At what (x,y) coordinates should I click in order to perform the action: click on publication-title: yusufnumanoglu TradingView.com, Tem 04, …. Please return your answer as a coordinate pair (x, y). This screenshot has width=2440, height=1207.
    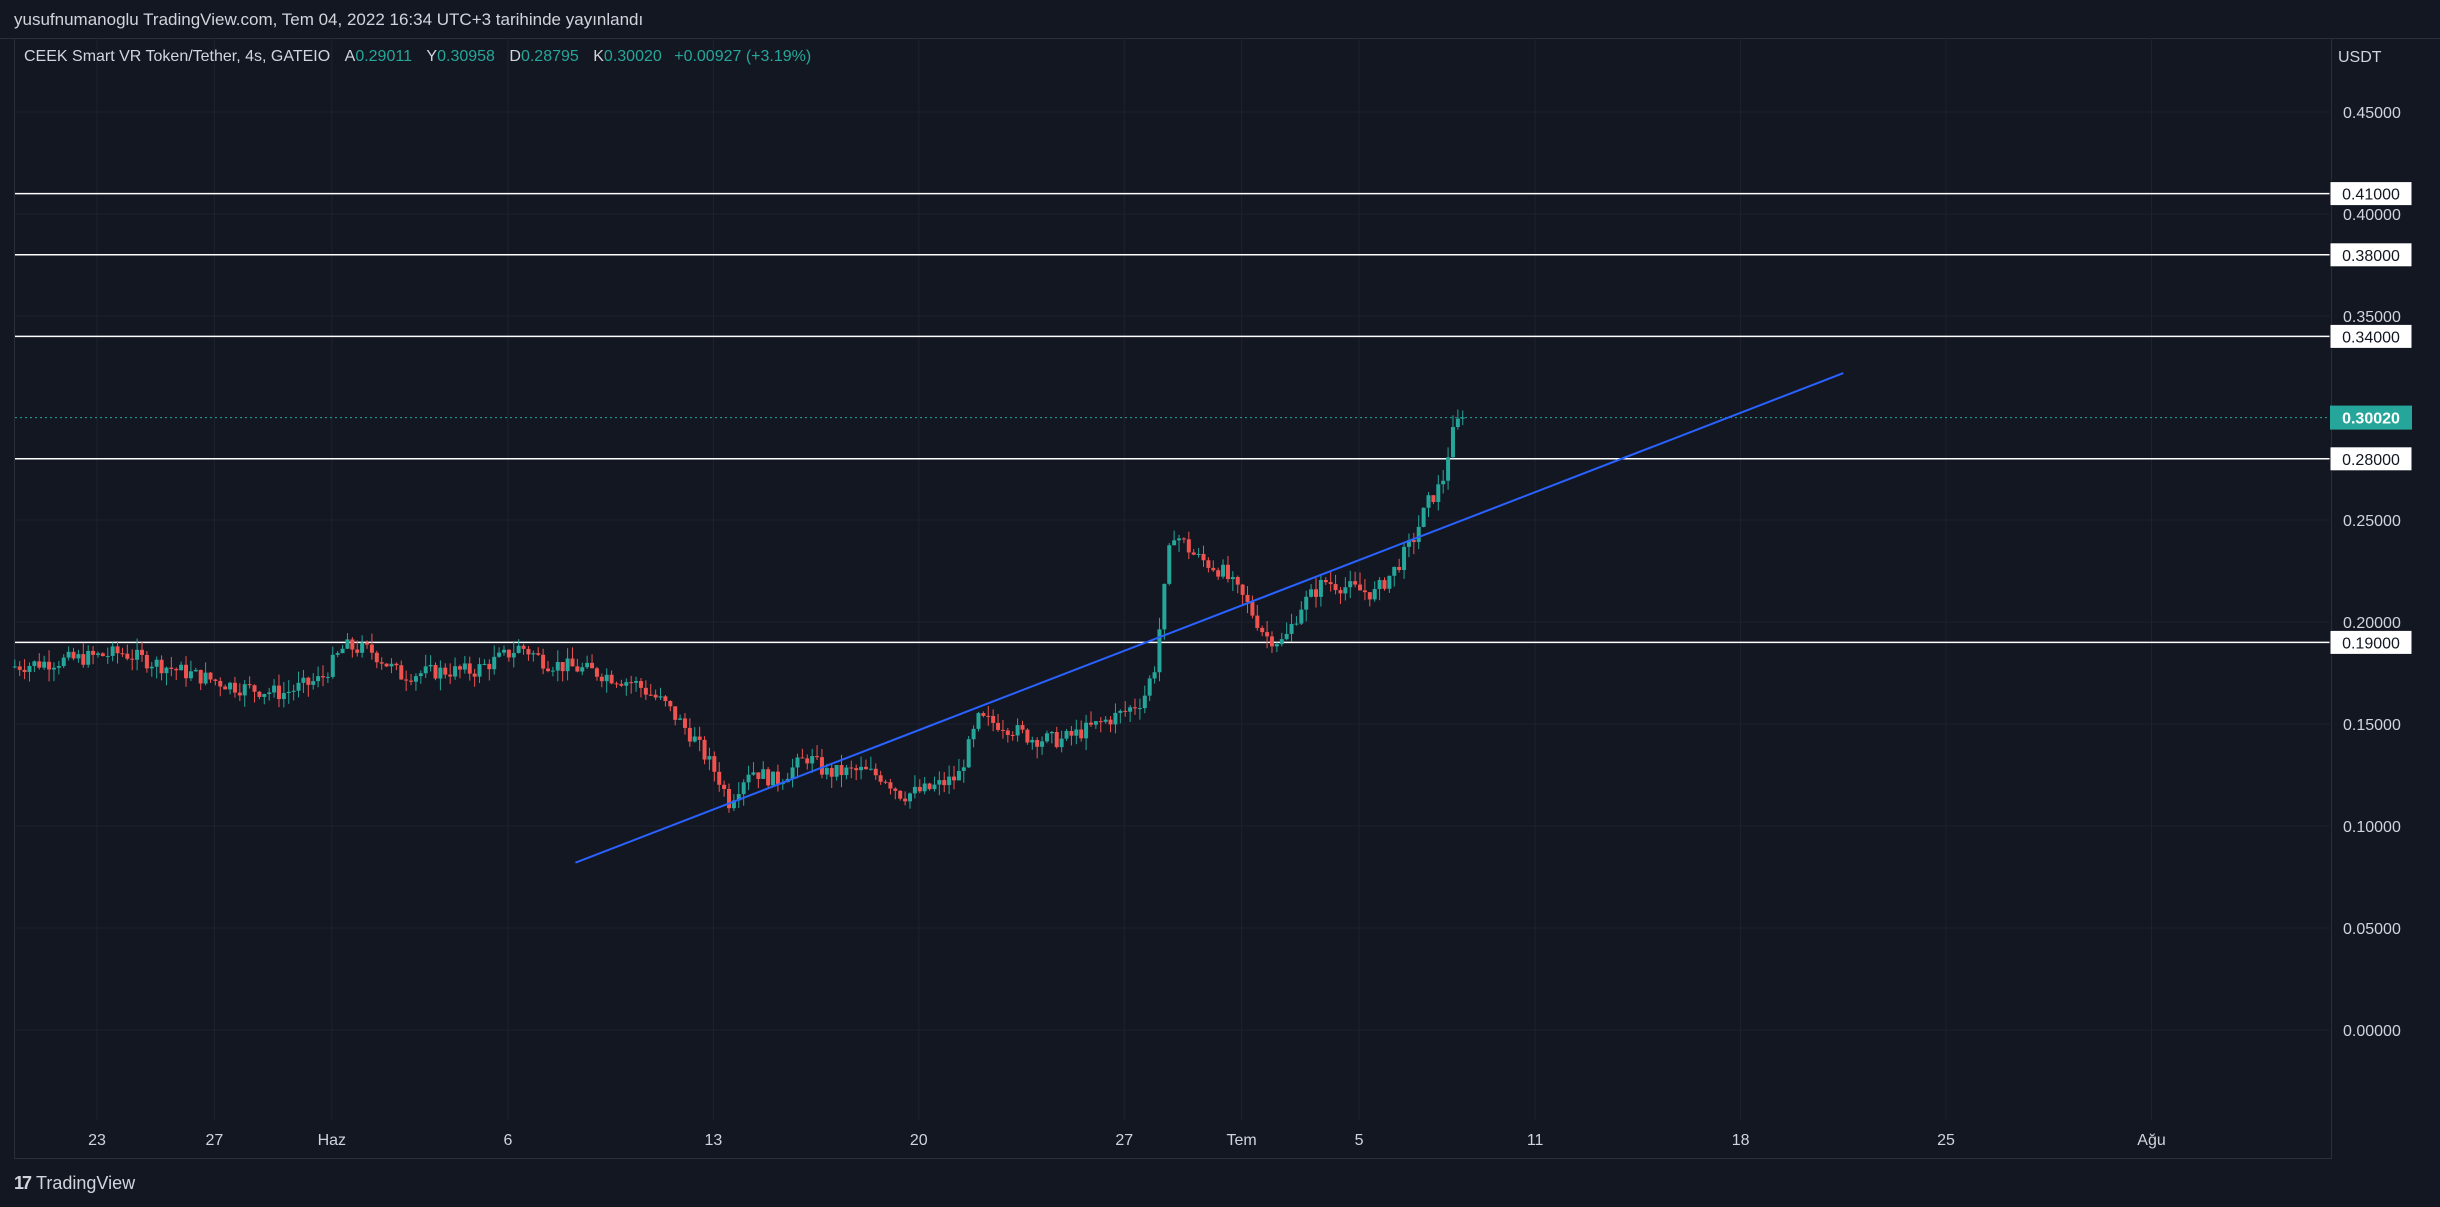
    Looking at the image, I should click on (329, 19).